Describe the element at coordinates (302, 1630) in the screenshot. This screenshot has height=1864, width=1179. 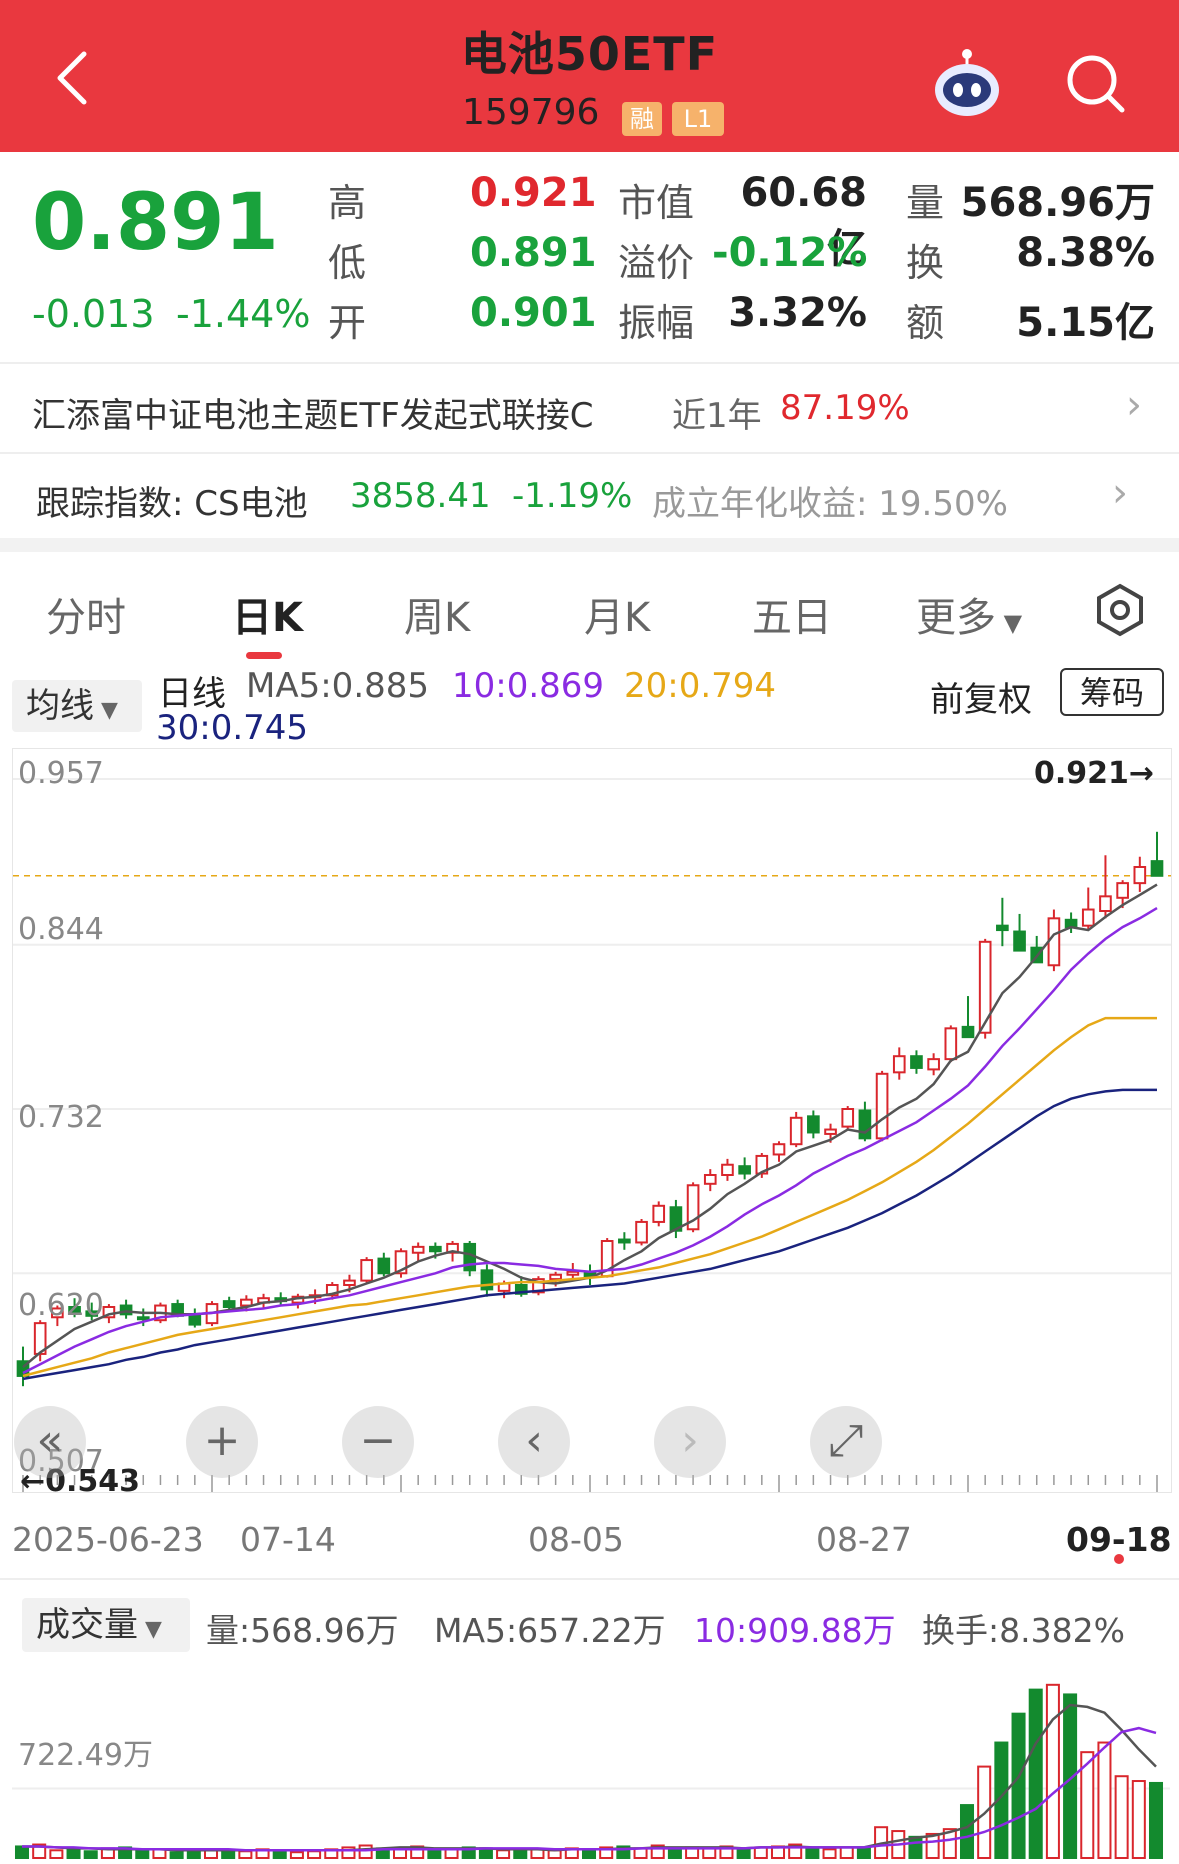
I see `volume-value: 量:568.96万` at that location.